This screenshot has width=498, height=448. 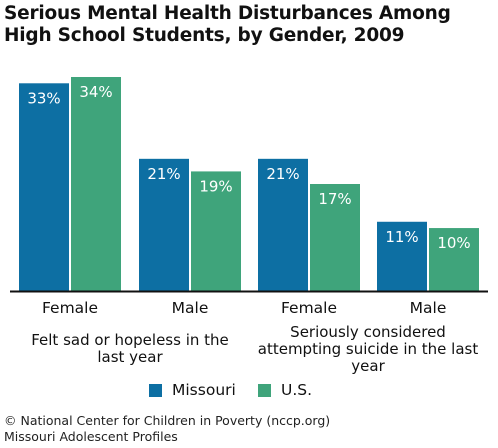 What do you see at coordinates (453, 243) in the screenshot?
I see `data-label-us-3: 10%` at bounding box center [453, 243].